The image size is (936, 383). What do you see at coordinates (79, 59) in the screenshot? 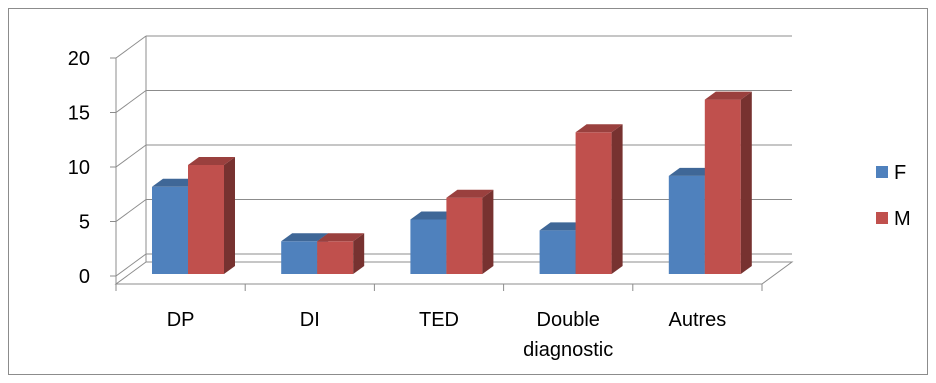
I see `y-tick-label: 20` at bounding box center [79, 59].